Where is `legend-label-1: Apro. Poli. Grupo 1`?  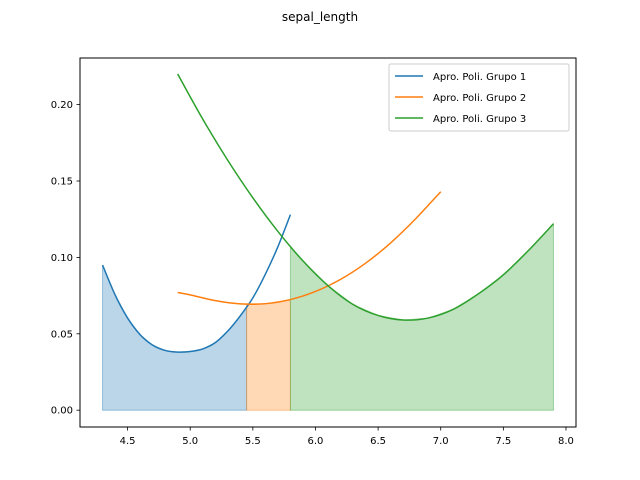
legend-label-1: Apro. Poli. Grupo 1 is located at coordinates (479, 77).